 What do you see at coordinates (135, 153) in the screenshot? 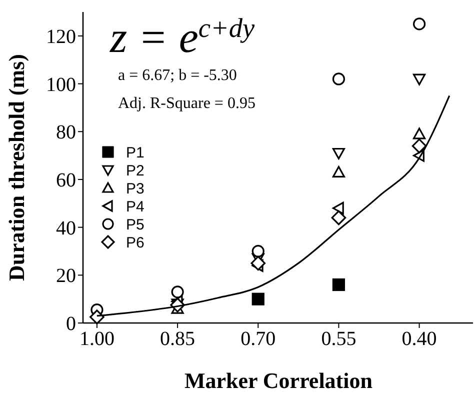
I see `legend-label: P1` at bounding box center [135, 153].